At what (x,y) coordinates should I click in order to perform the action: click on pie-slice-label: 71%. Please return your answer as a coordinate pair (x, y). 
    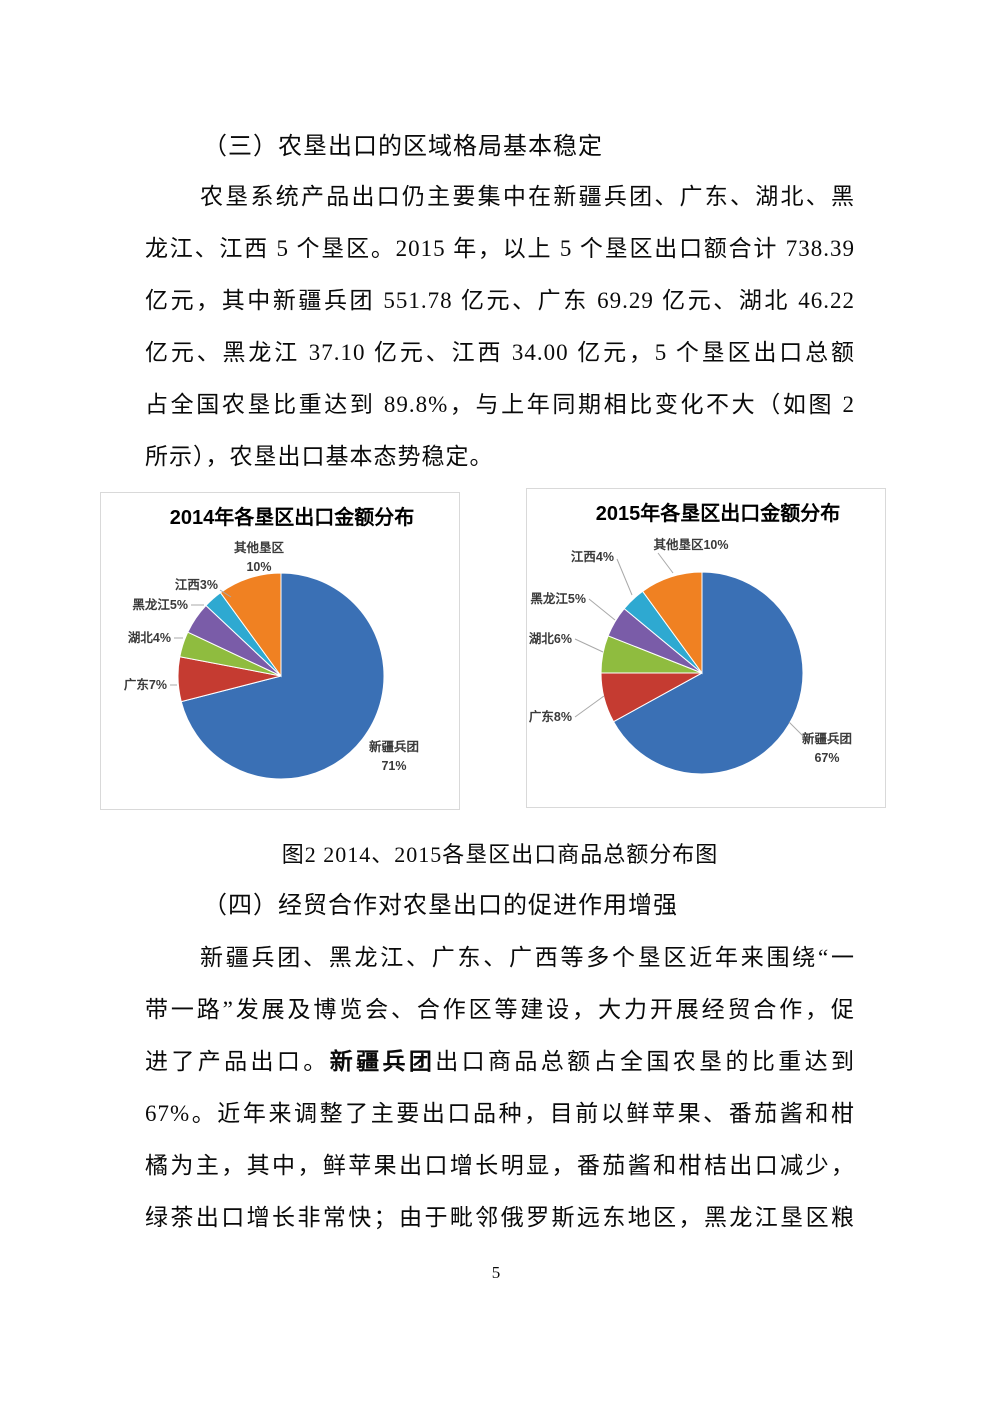
    Looking at the image, I should click on (393, 766).